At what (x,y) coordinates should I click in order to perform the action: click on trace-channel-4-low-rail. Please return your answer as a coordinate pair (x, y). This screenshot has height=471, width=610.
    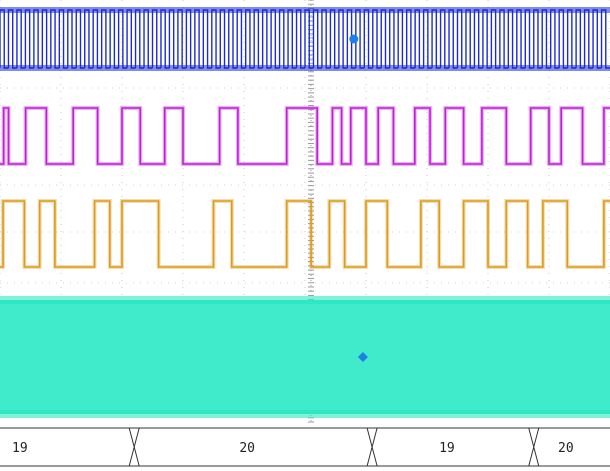
    Looking at the image, I should click on (305, 414).